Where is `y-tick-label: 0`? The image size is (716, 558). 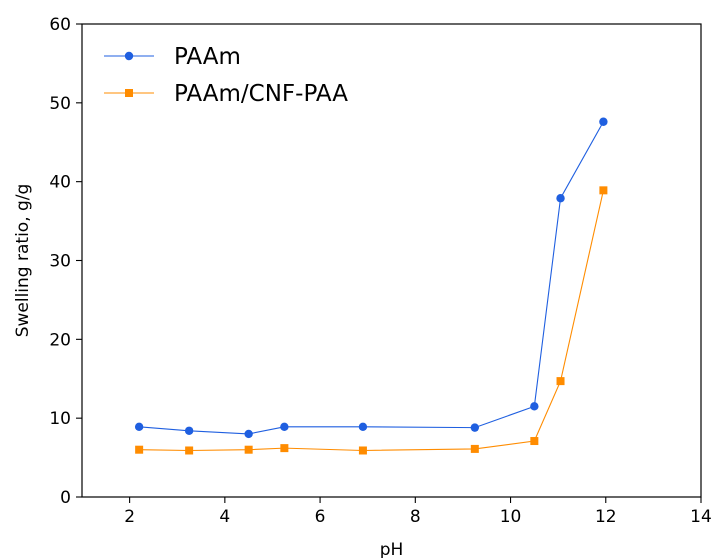
y-tick-label: 0 is located at coordinates (65, 498).